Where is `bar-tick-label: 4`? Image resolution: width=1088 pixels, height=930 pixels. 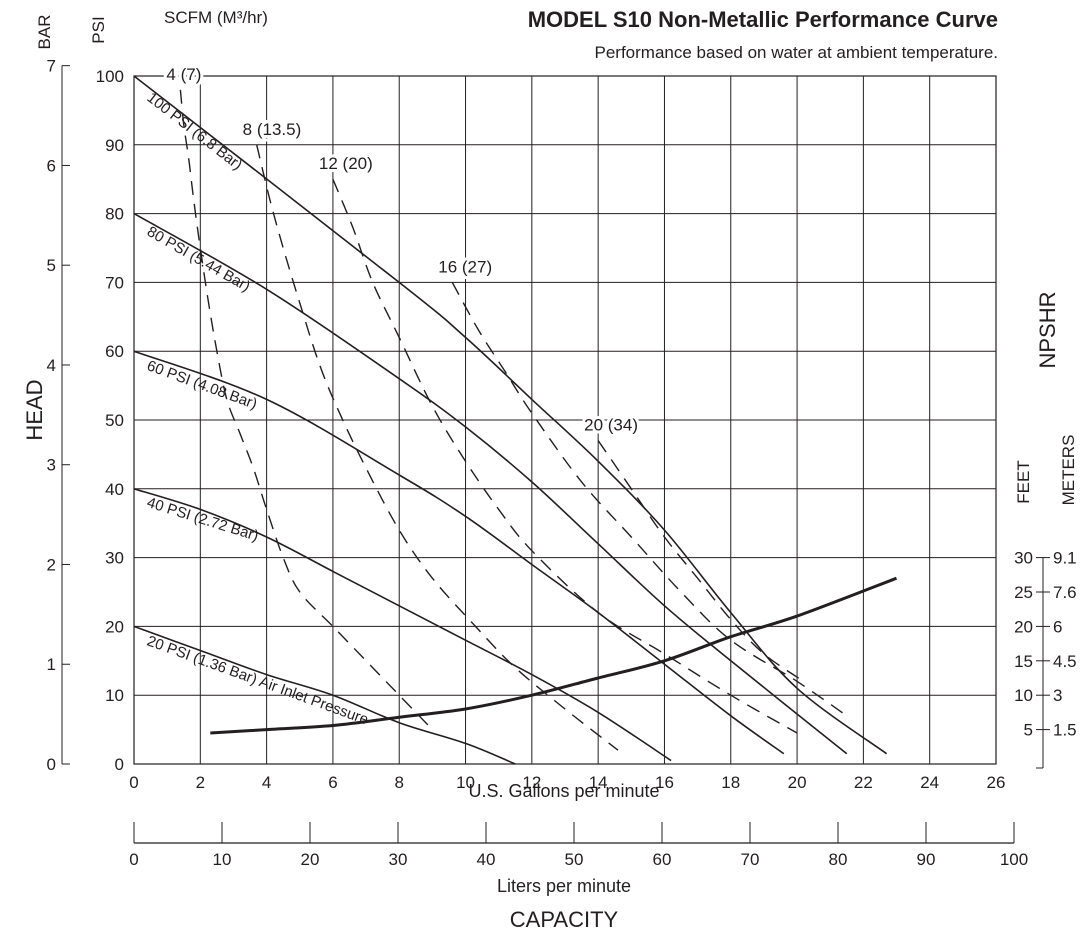 bar-tick-label: 4 is located at coordinates (51, 365).